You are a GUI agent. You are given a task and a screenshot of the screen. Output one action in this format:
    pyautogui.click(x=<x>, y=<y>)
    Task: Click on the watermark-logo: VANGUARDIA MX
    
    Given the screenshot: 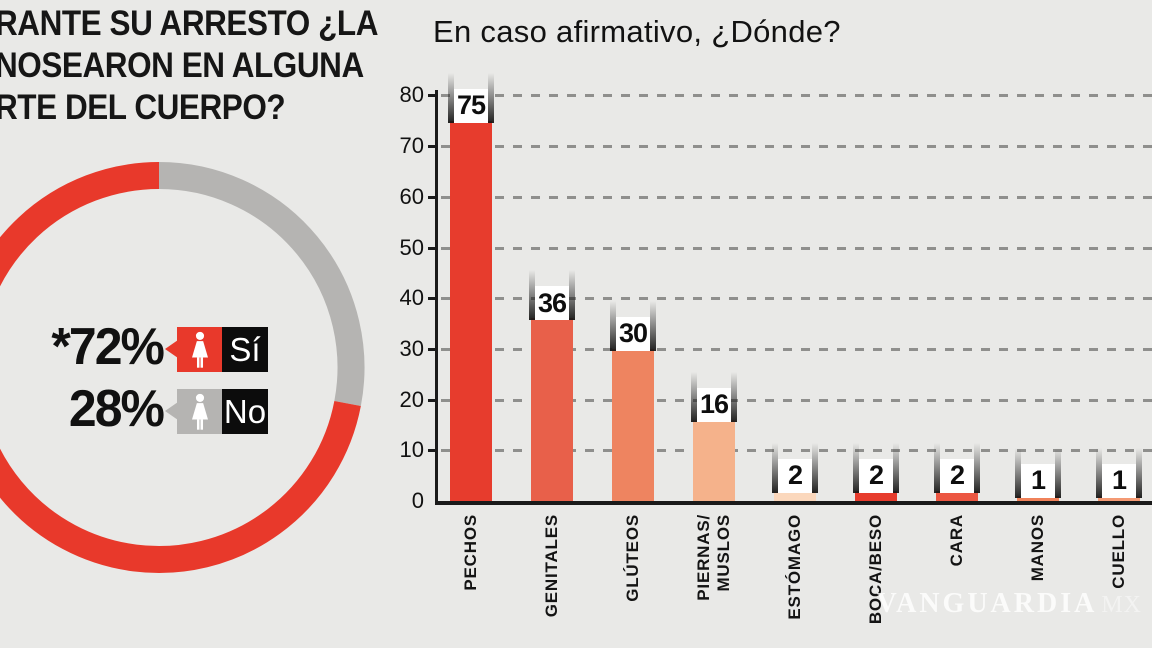 What is the action you would take?
    pyautogui.click(x=1009, y=604)
    